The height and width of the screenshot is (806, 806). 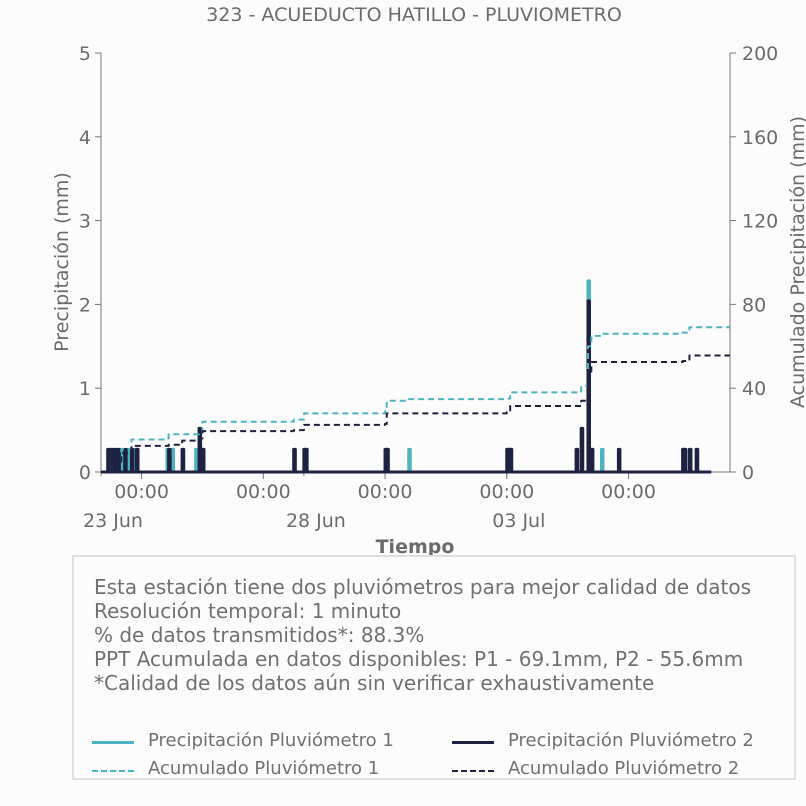 I want to click on y2-tick-label-5: 200, so click(x=760, y=54).